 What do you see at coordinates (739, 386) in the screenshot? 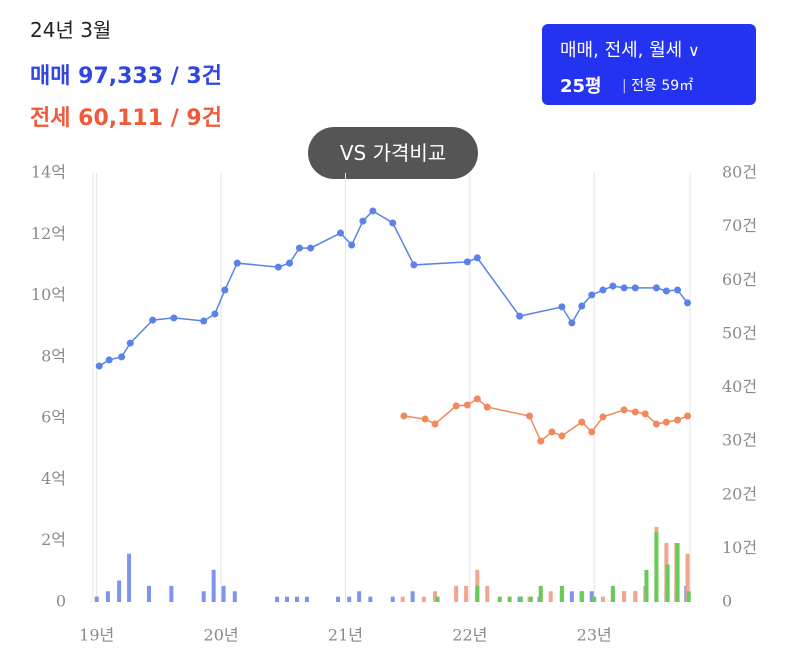
I see `y2-tick-label: 40건` at bounding box center [739, 386].